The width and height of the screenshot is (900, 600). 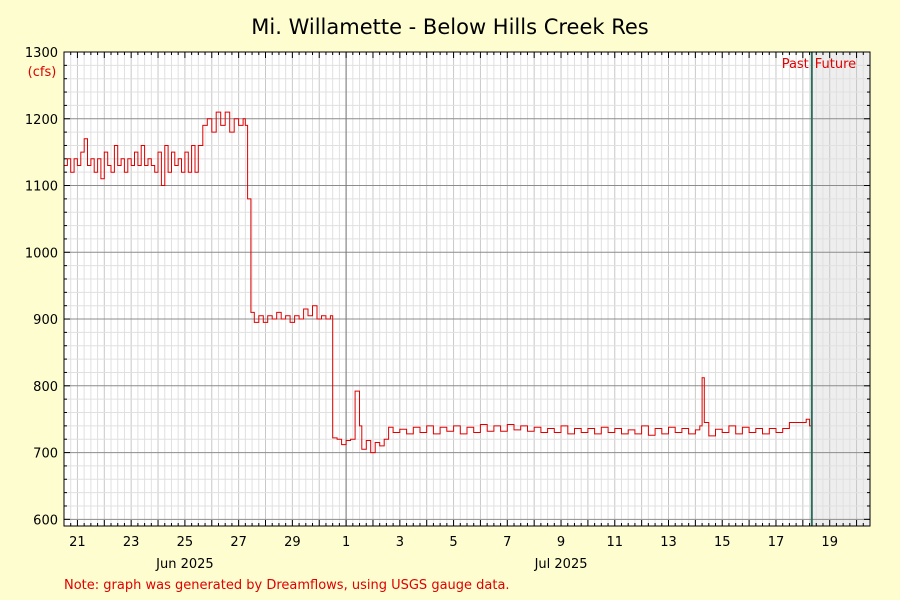 I want to click on month-label: Jul 2025, so click(x=561, y=564).